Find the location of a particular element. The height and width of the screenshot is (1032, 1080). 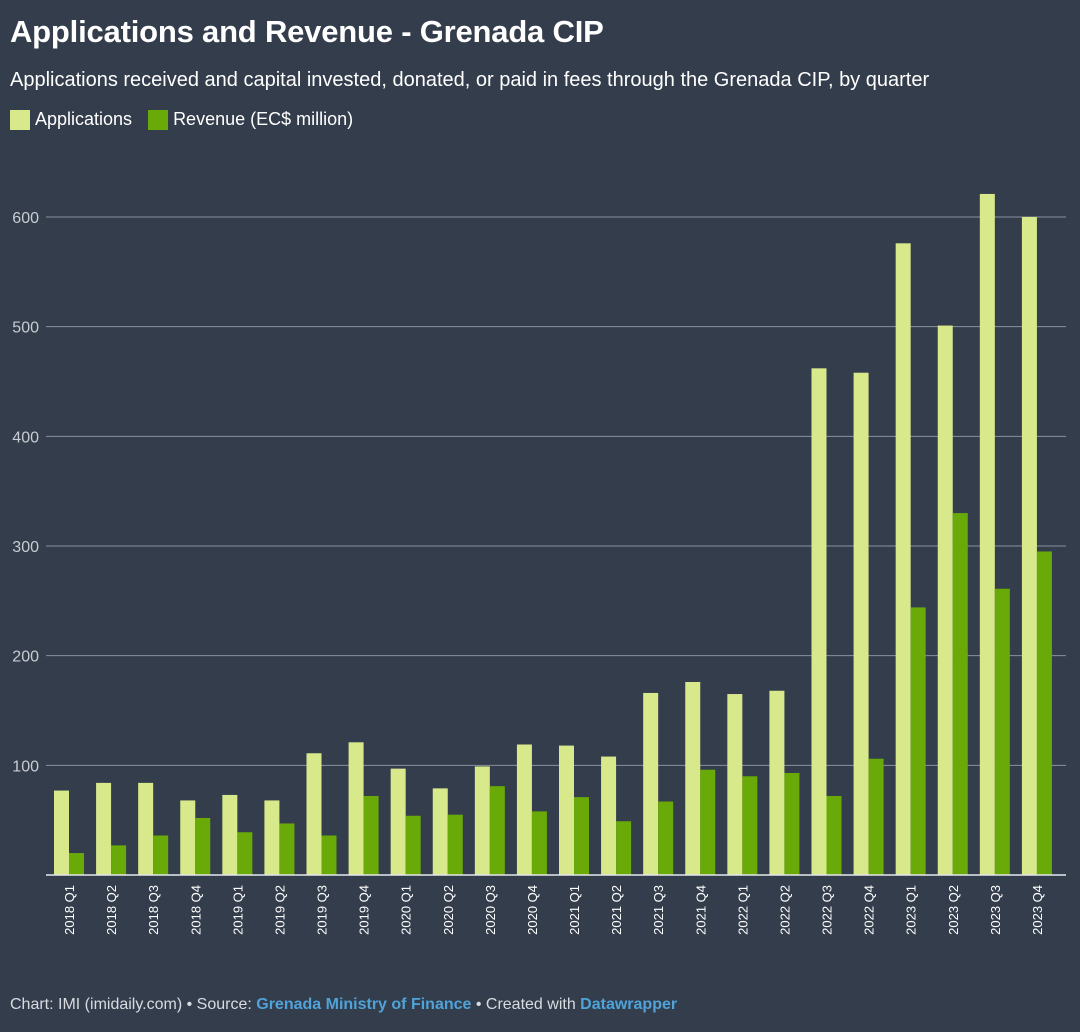

bar-applications-2019-q2 is located at coordinates (272, 837).